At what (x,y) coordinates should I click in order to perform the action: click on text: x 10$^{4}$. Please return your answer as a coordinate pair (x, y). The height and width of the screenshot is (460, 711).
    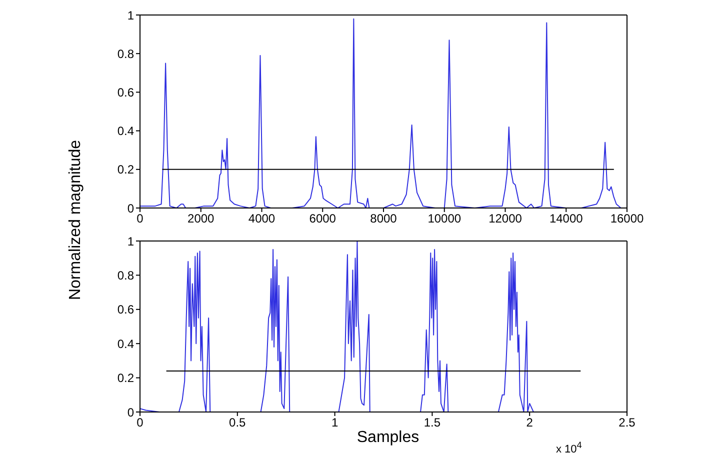
    Looking at the image, I should click on (569, 448).